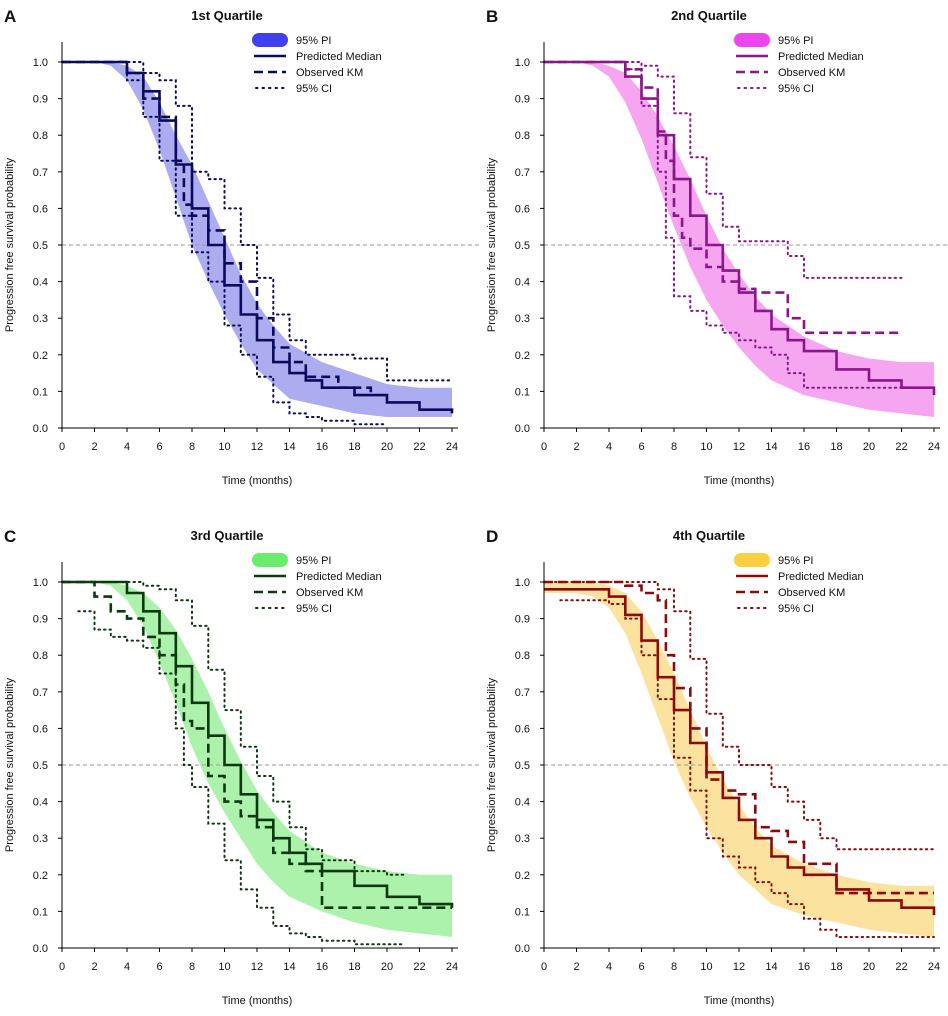 This screenshot has width=948, height=1016. I want to click on panel-letter: B, so click(492, 16).